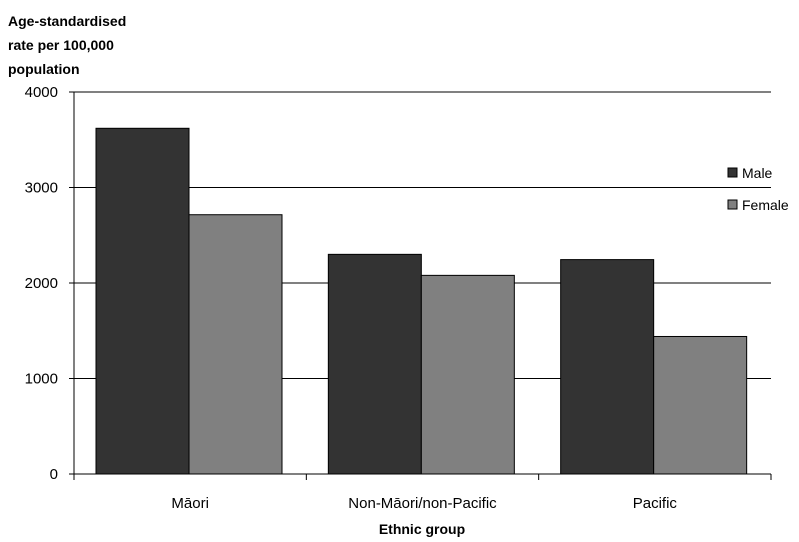 This screenshot has height=542, width=799. I want to click on x-tick-label-0: Māori, so click(190, 503).